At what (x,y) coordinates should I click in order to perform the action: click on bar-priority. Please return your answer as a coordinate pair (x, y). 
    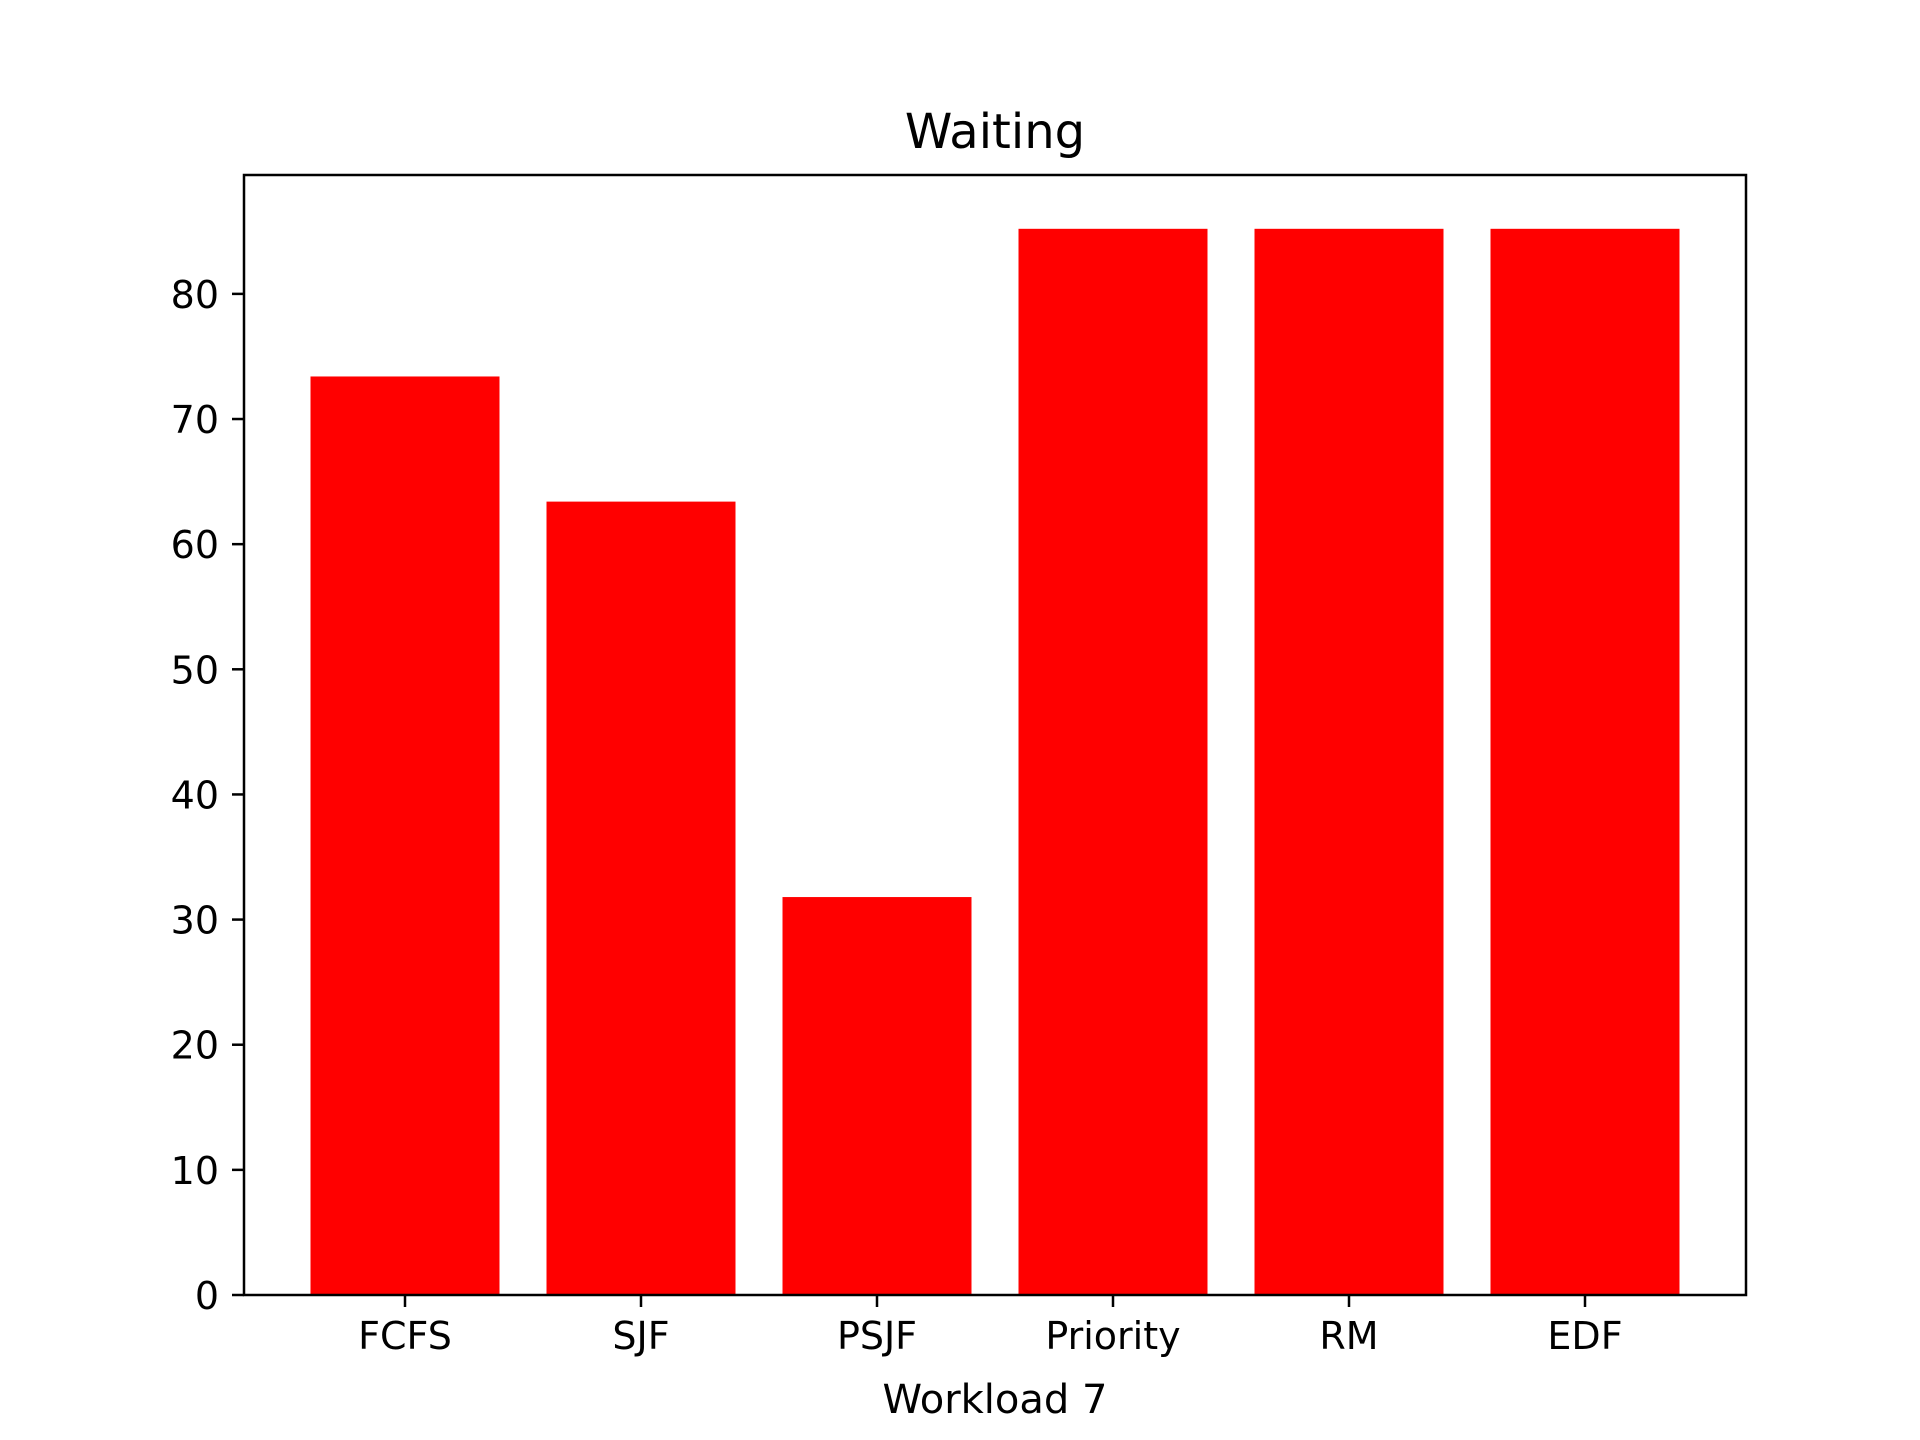
    Looking at the image, I should click on (1113, 761).